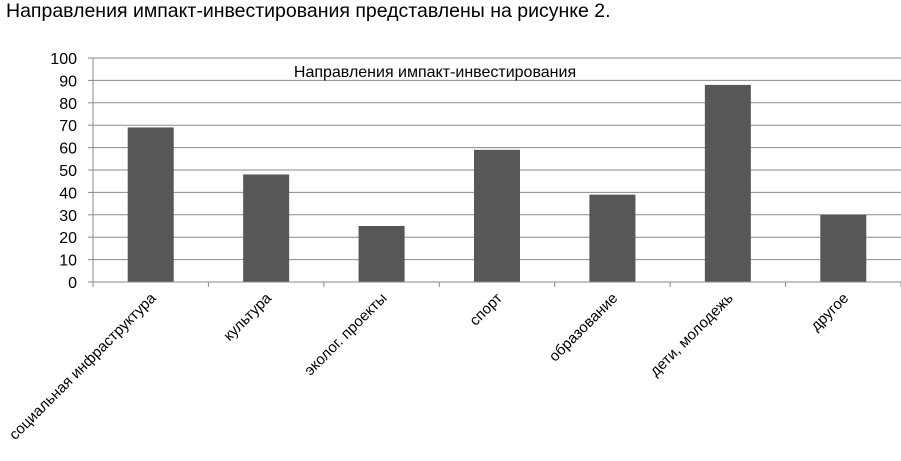 The height and width of the screenshot is (461, 901). What do you see at coordinates (692, 335) in the screenshot?
I see `x-tick-label: дети, молодежь` at bounding box center [692, 335].